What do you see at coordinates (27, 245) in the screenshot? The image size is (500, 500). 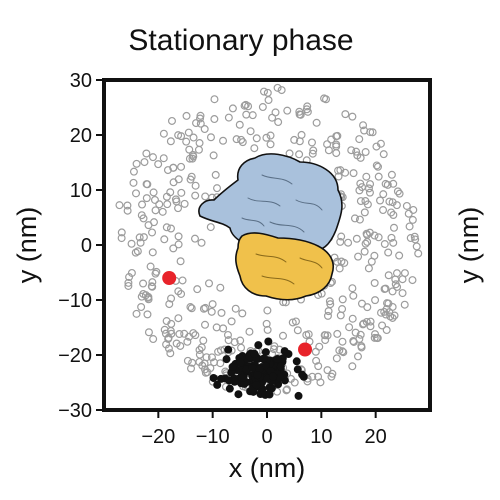 I see `y-axis-label: y (nm)` at bounding box center [27, 245].